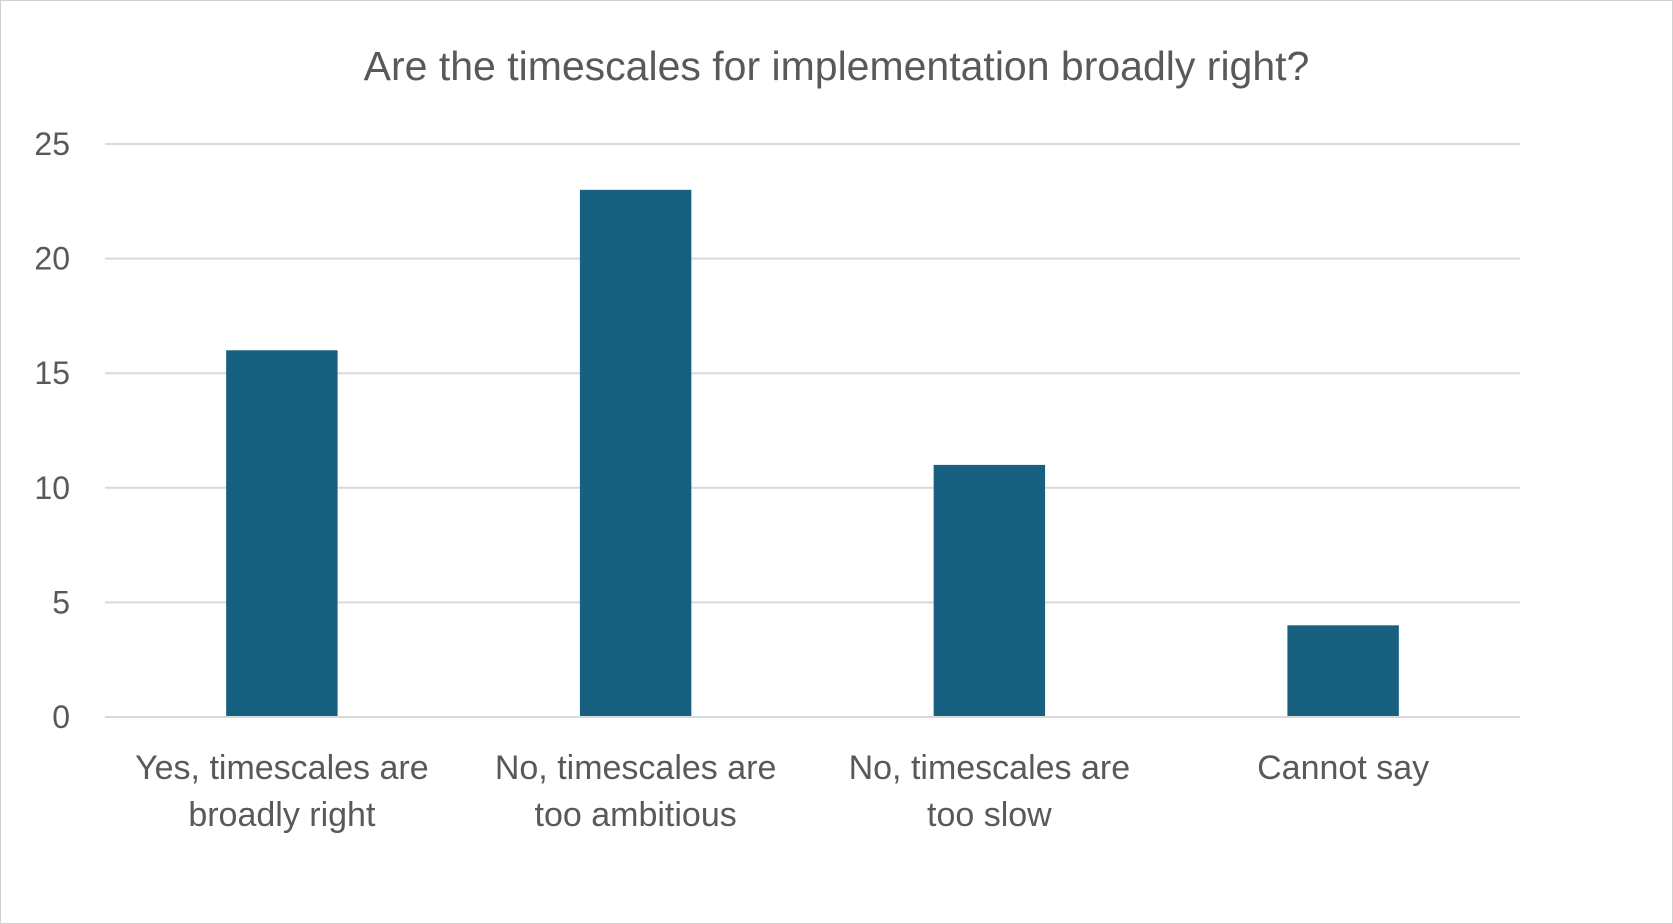 This screenshot has width=1673, height=924. I want to click on x-category-label-4: Cannot say, so click(1343, 768).